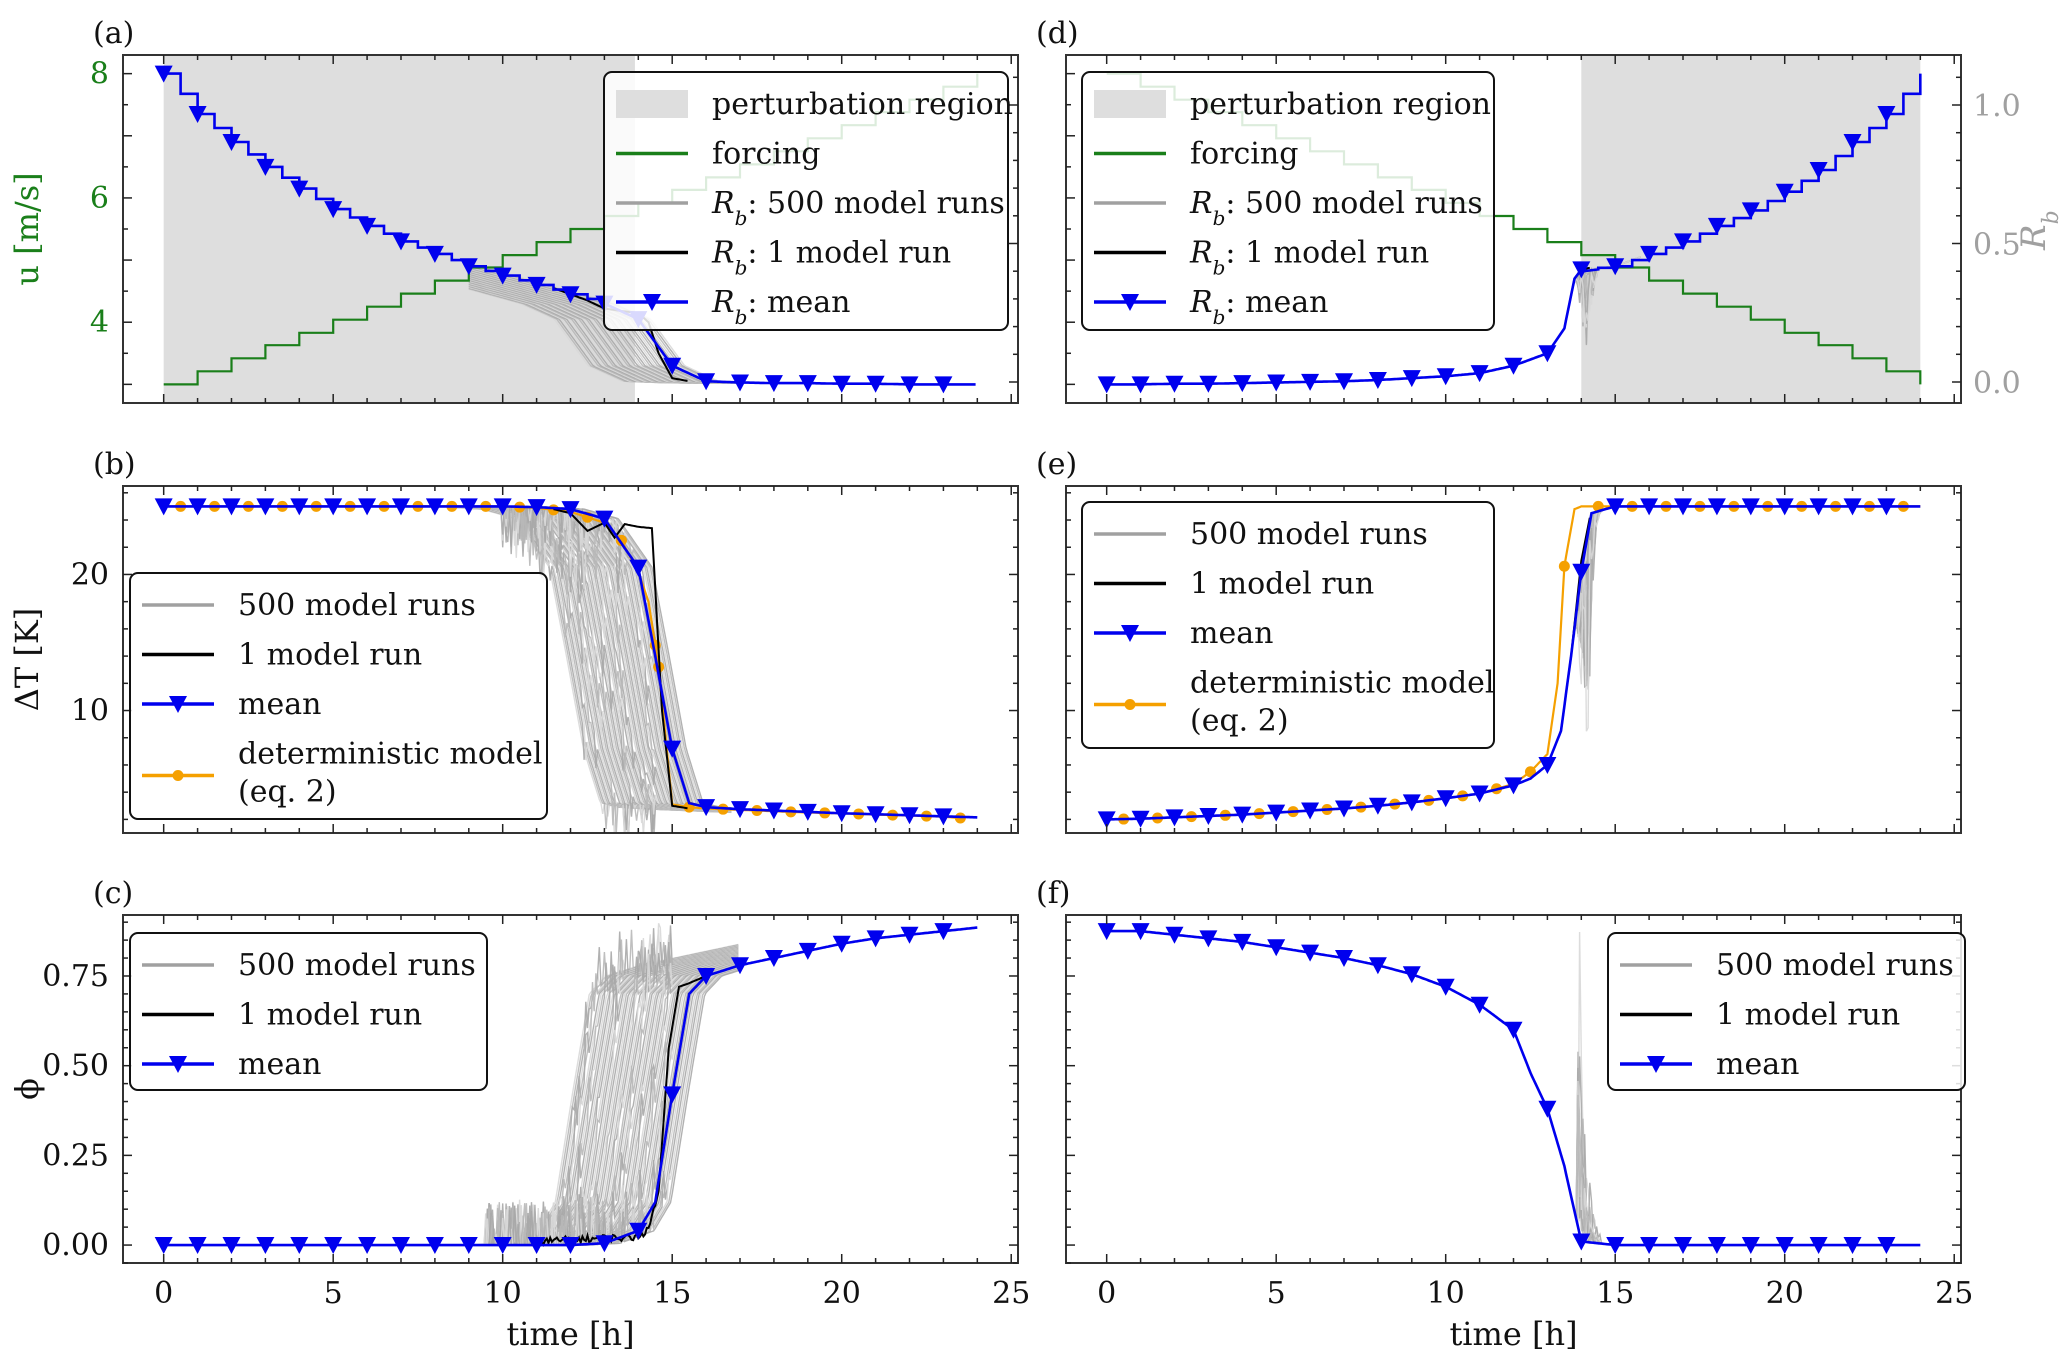 The height and width of the screenshot is (1366, 2067). I want to click on legend-label: Rb: 1 model run, so click(1309, 258).